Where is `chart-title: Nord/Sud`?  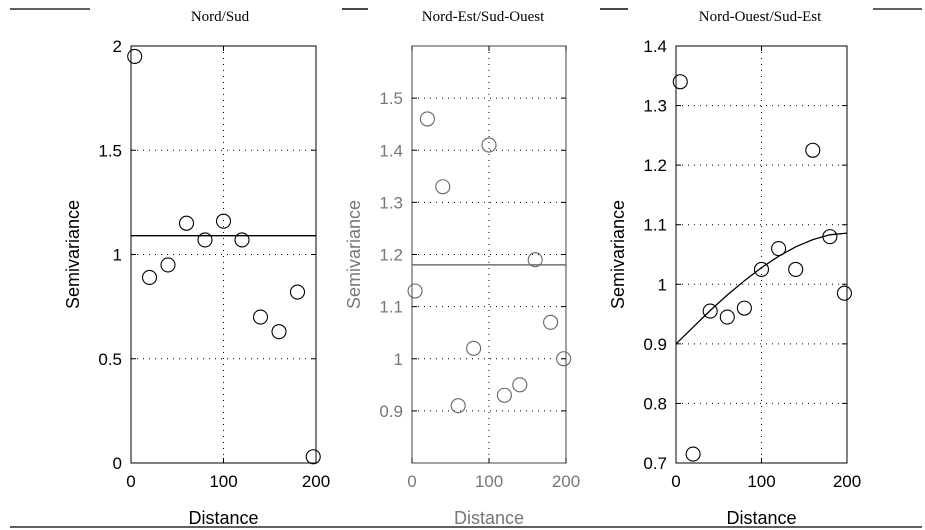
chart-title: Nord/Sud is located at coordinates (220, 17).